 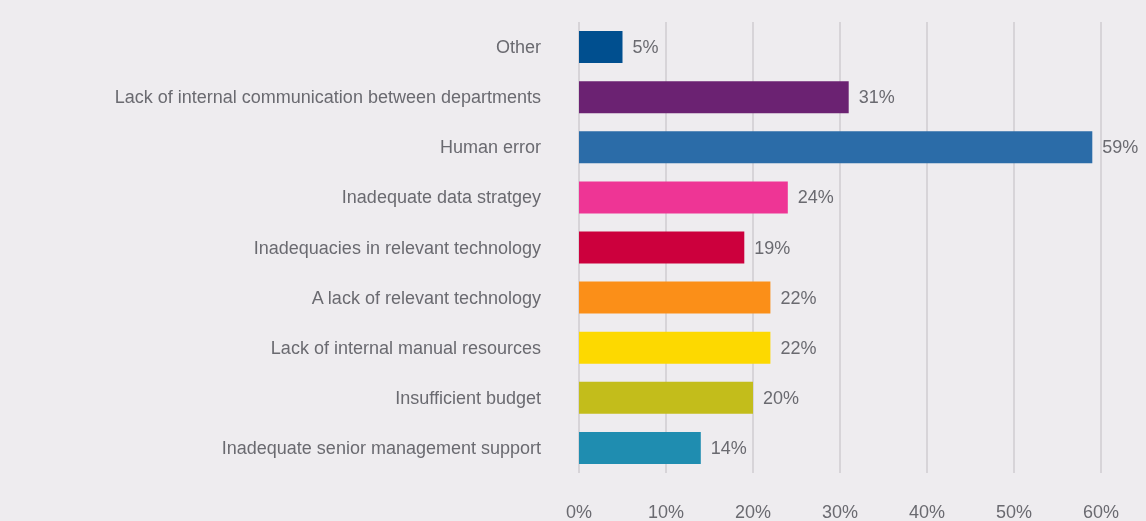 What do you see at coordinates (753, 511) in the screenshot?
I see `x-tick-label: 20%` at bounding box center [753, 511].